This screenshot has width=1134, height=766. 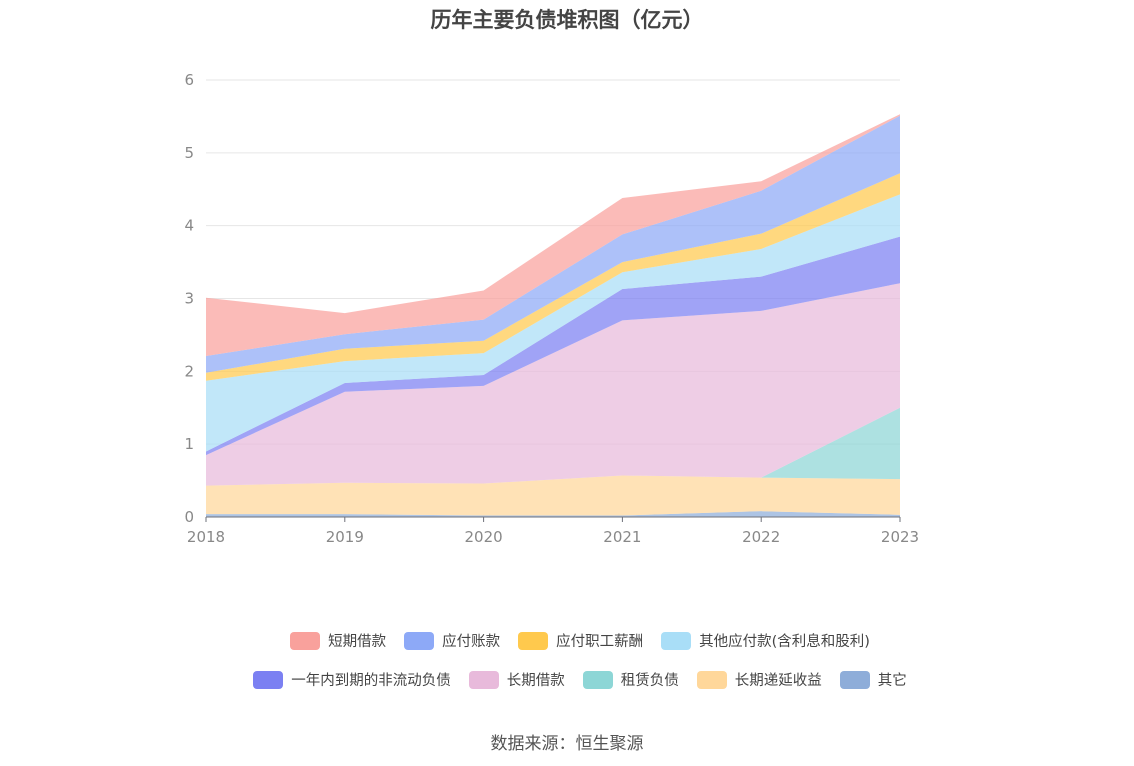 I want to click on y-tick-label: 5, so click(x=189, y=153).